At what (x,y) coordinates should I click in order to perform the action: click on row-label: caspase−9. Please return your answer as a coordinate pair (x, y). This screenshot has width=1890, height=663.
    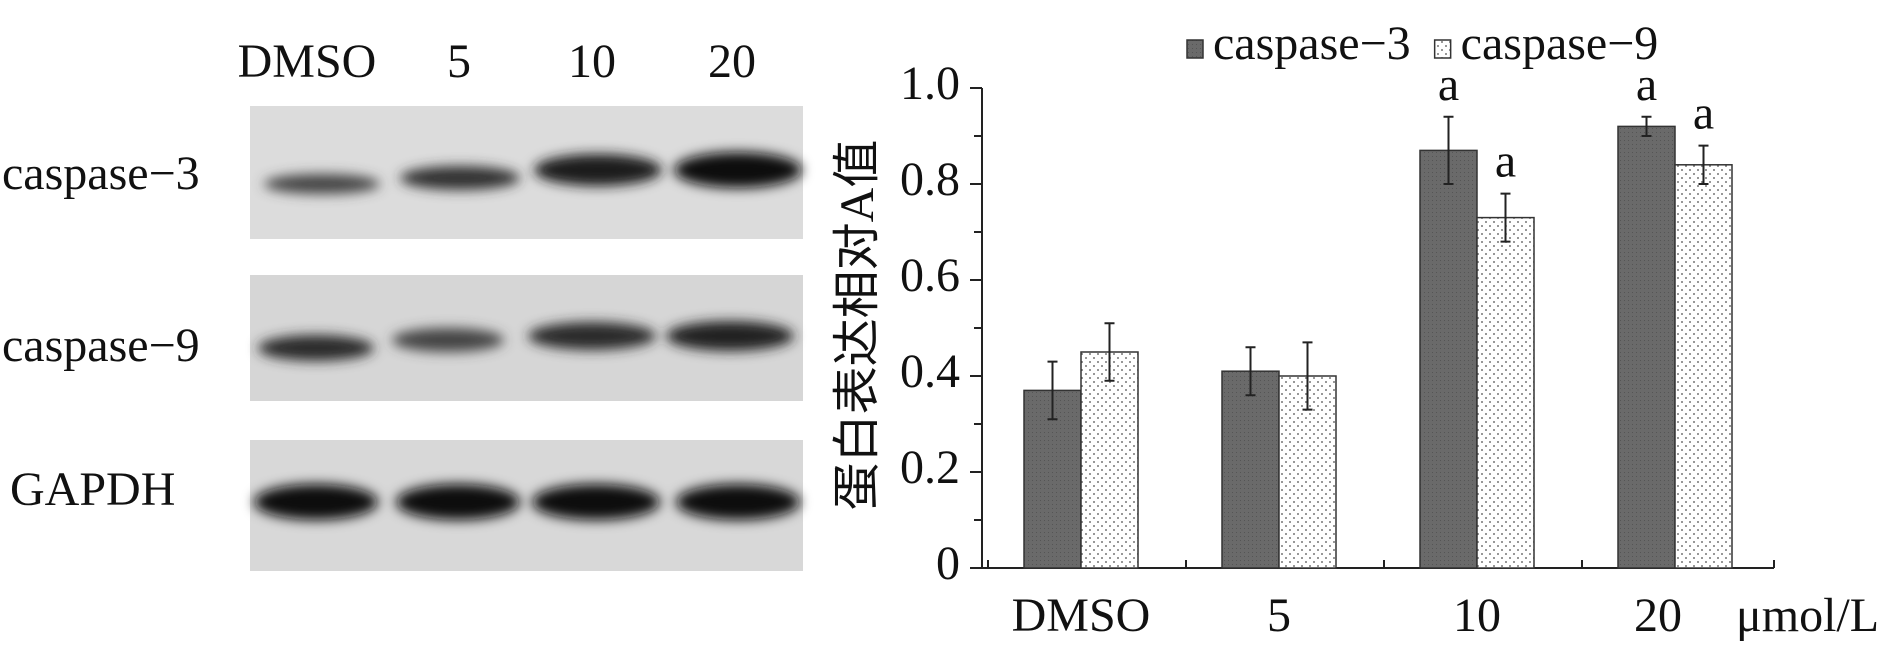
    Looking at the image, I should click on (101, 345).